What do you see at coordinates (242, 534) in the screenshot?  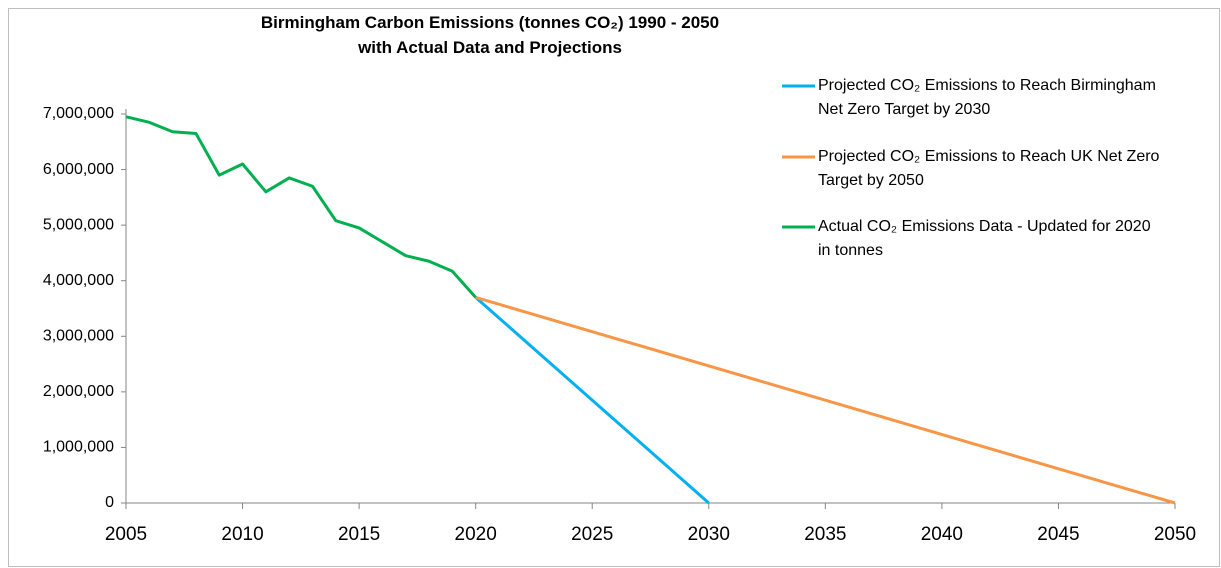 I see `x-tick-label: 2010` at bounding box center [242, 534].